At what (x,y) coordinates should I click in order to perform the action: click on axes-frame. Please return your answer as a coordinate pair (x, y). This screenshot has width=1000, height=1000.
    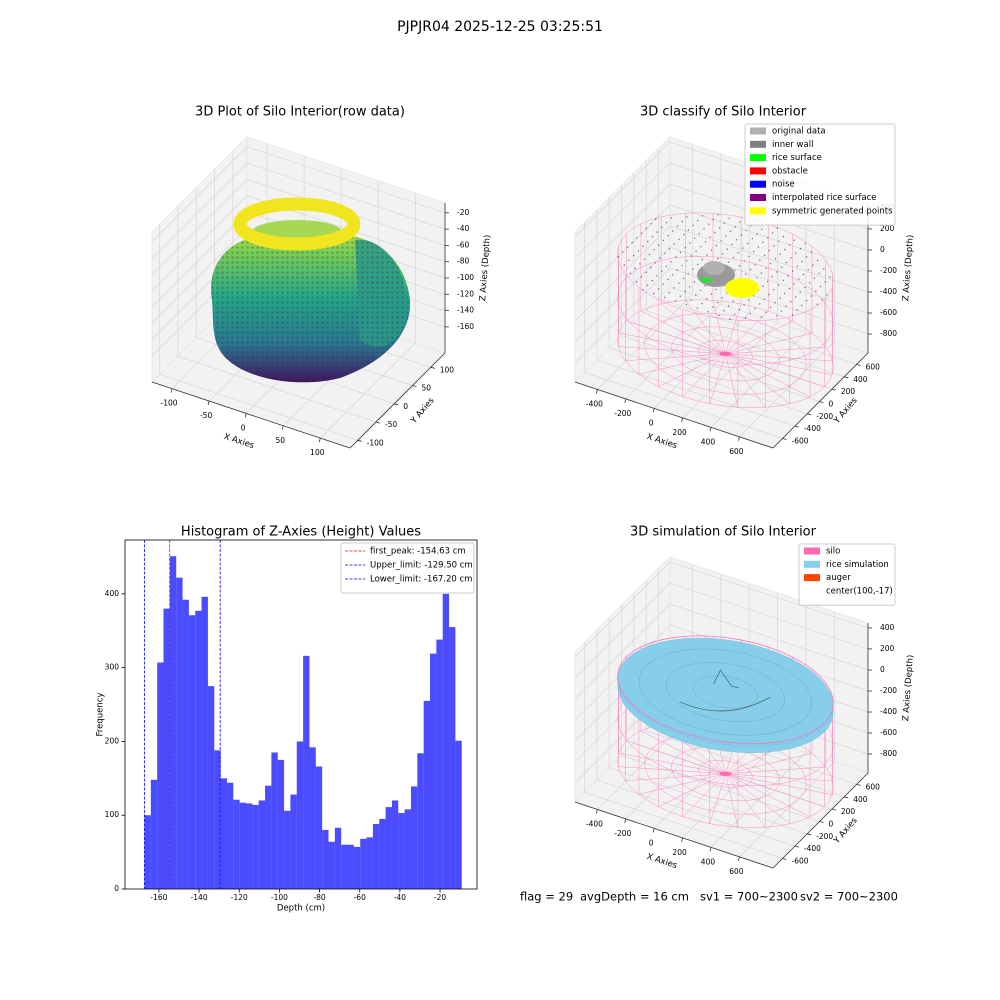
    Looking at the image, I should click on (301, 714).